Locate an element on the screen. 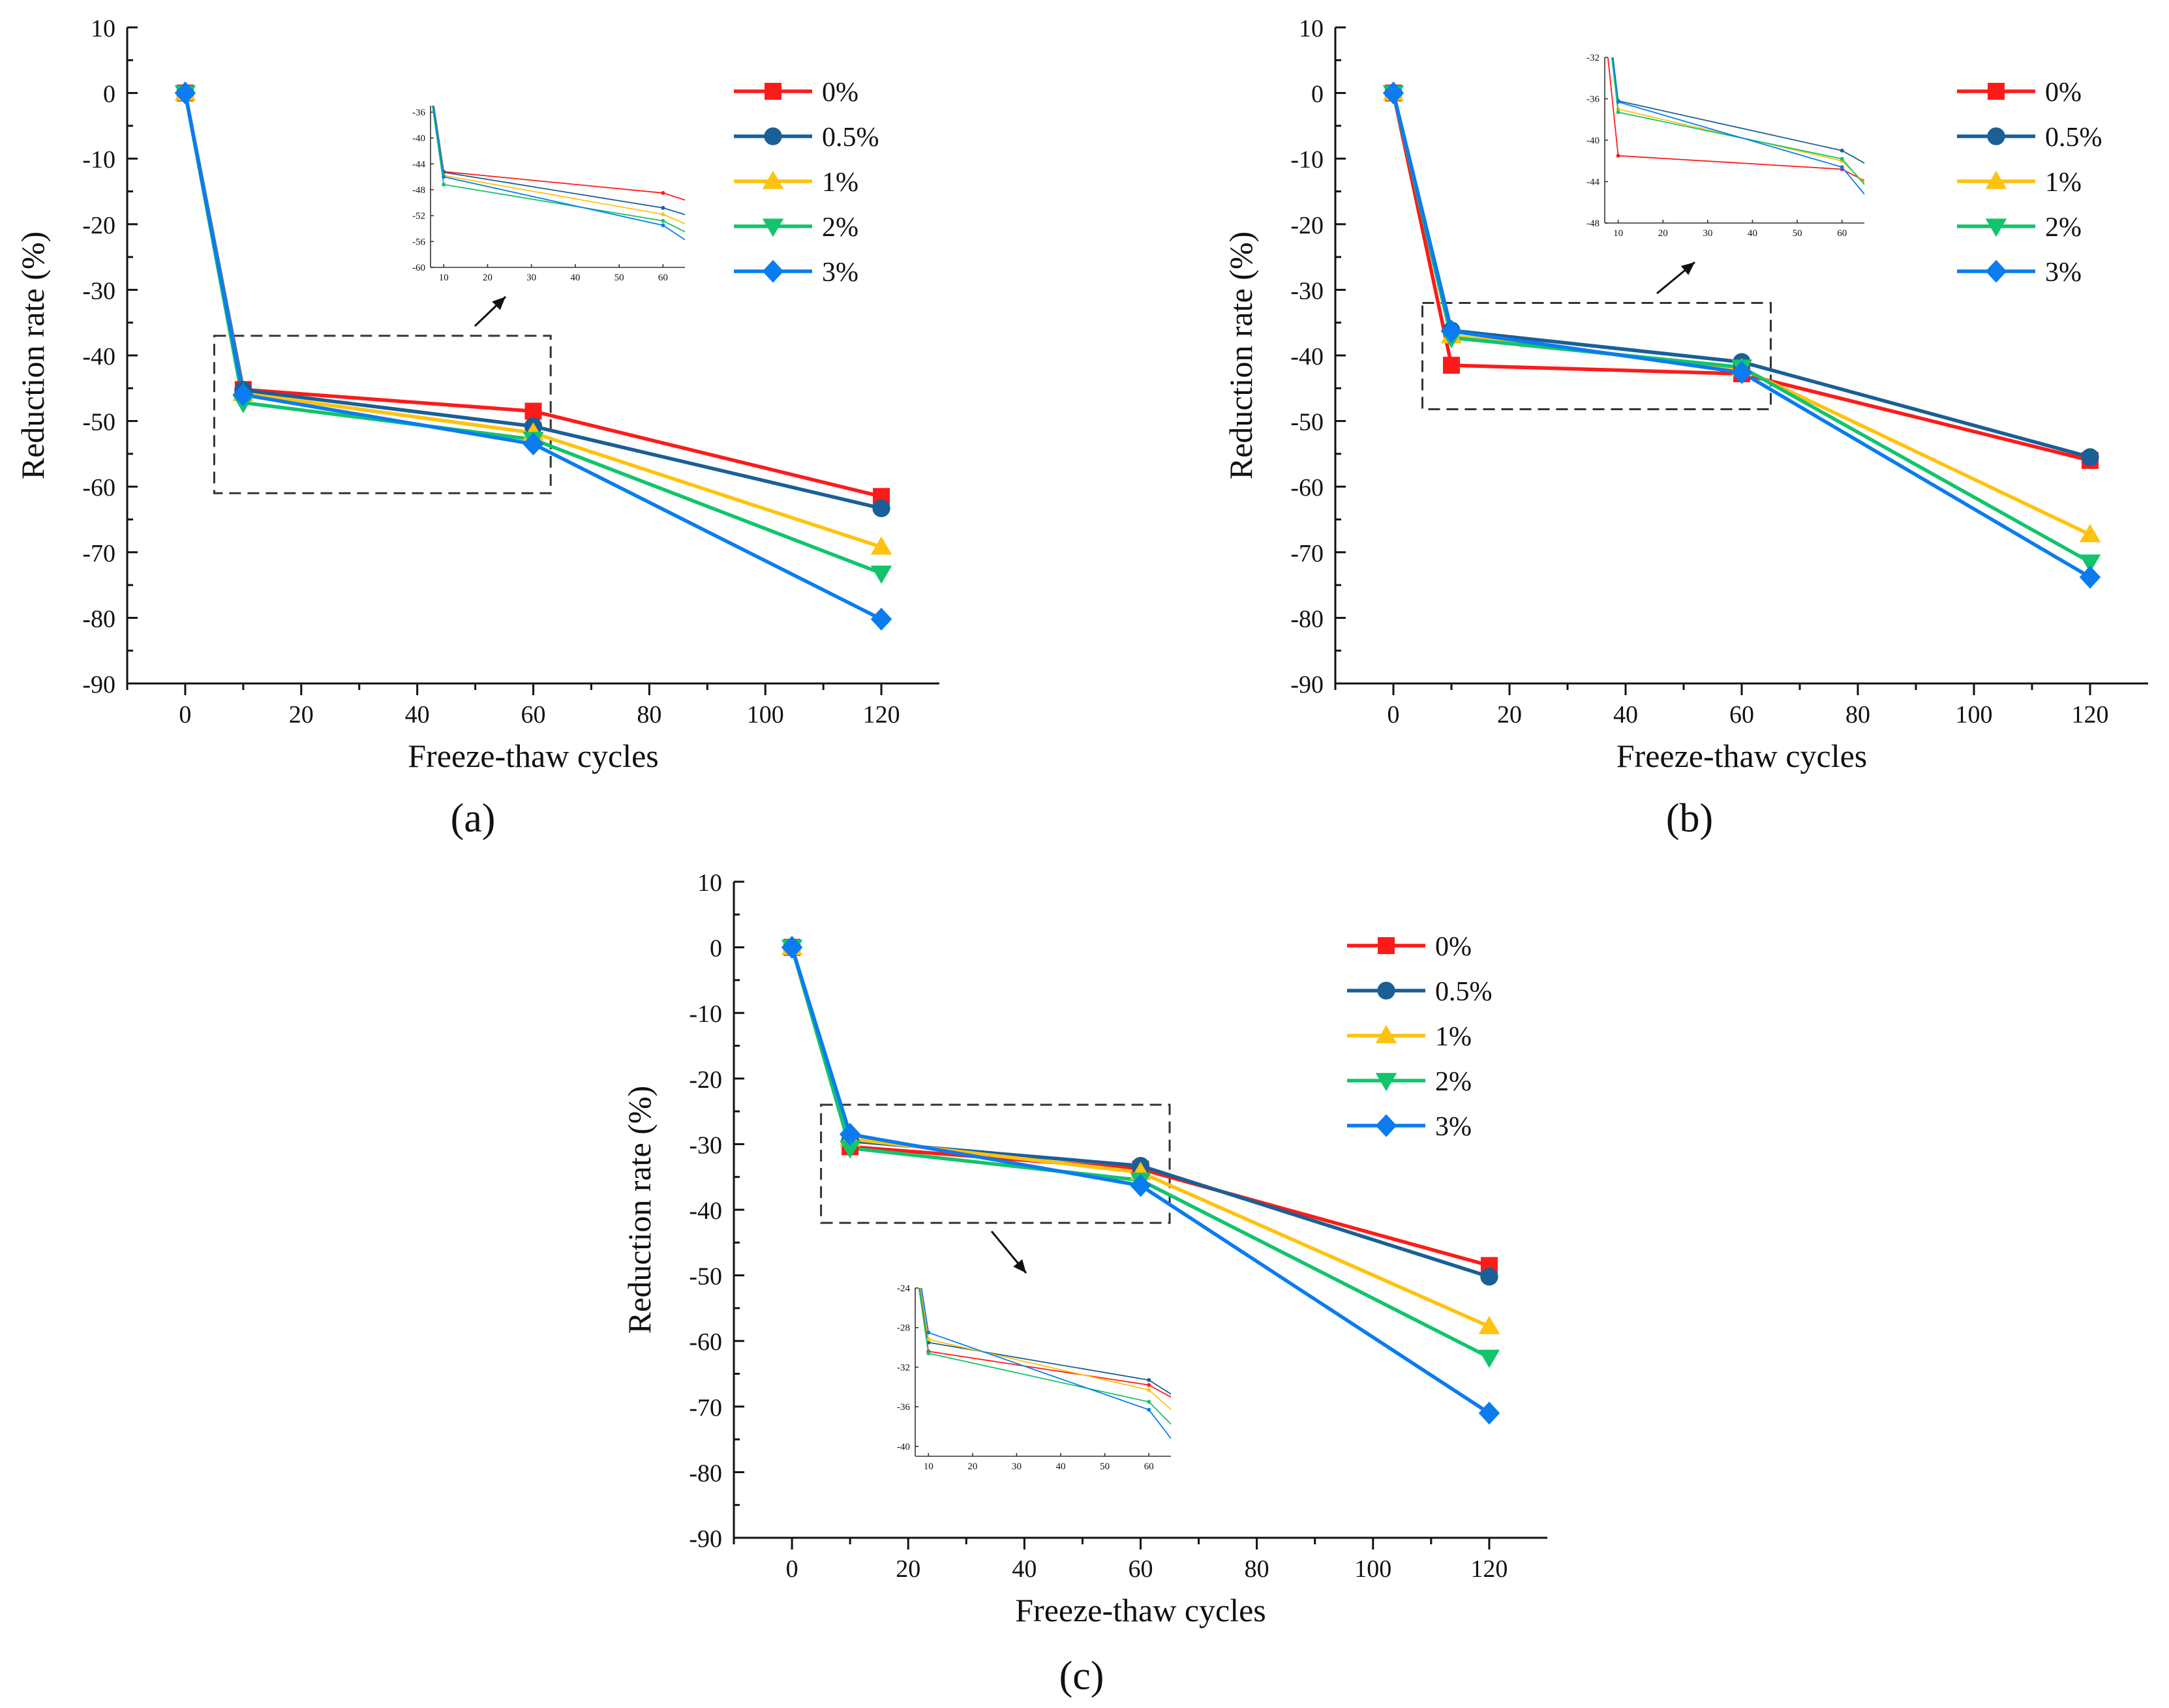 The image size is (2169, 1708). inset-y-tick-label: -44 is located at coordinates (419, 164).